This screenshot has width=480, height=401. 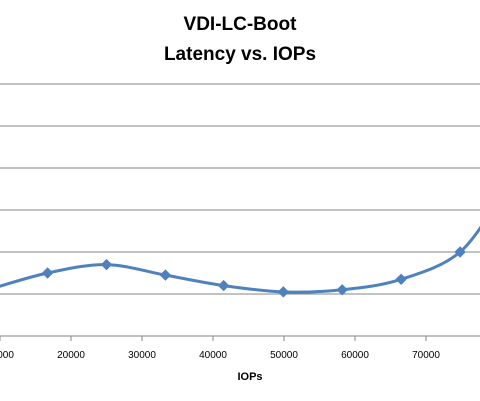 What do you see at coordinates (240, 24) in the screenshot?
I see `chart-title-line-1: VDI-LC-Boot` at bounding box center [240, 24].